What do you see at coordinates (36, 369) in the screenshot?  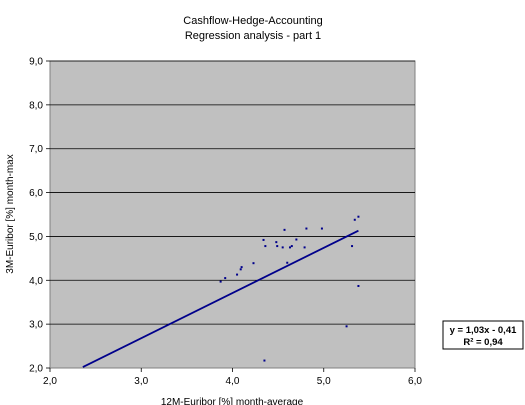 I see `y-tick-label: 2,0` at bounding box center [36, 369].